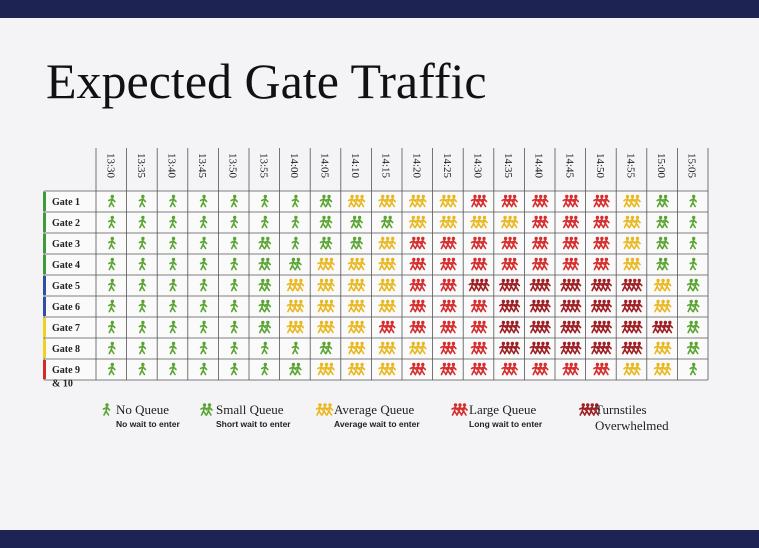 The image size is (759, 548). I want to click on gate-color-bar, so click(44, 222).